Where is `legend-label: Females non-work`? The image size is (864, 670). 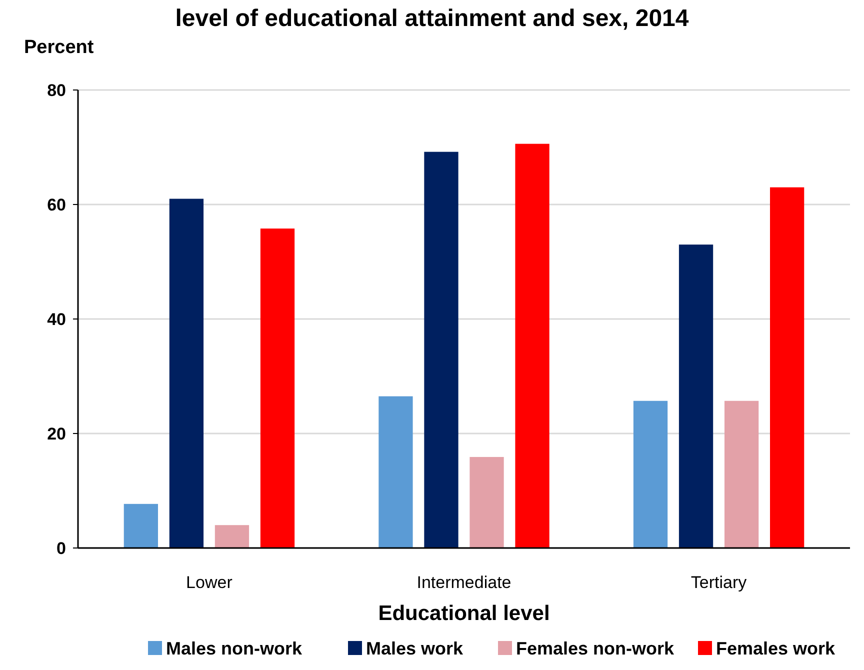 legend-label: Females non-work is located at coordinates (596, 648).